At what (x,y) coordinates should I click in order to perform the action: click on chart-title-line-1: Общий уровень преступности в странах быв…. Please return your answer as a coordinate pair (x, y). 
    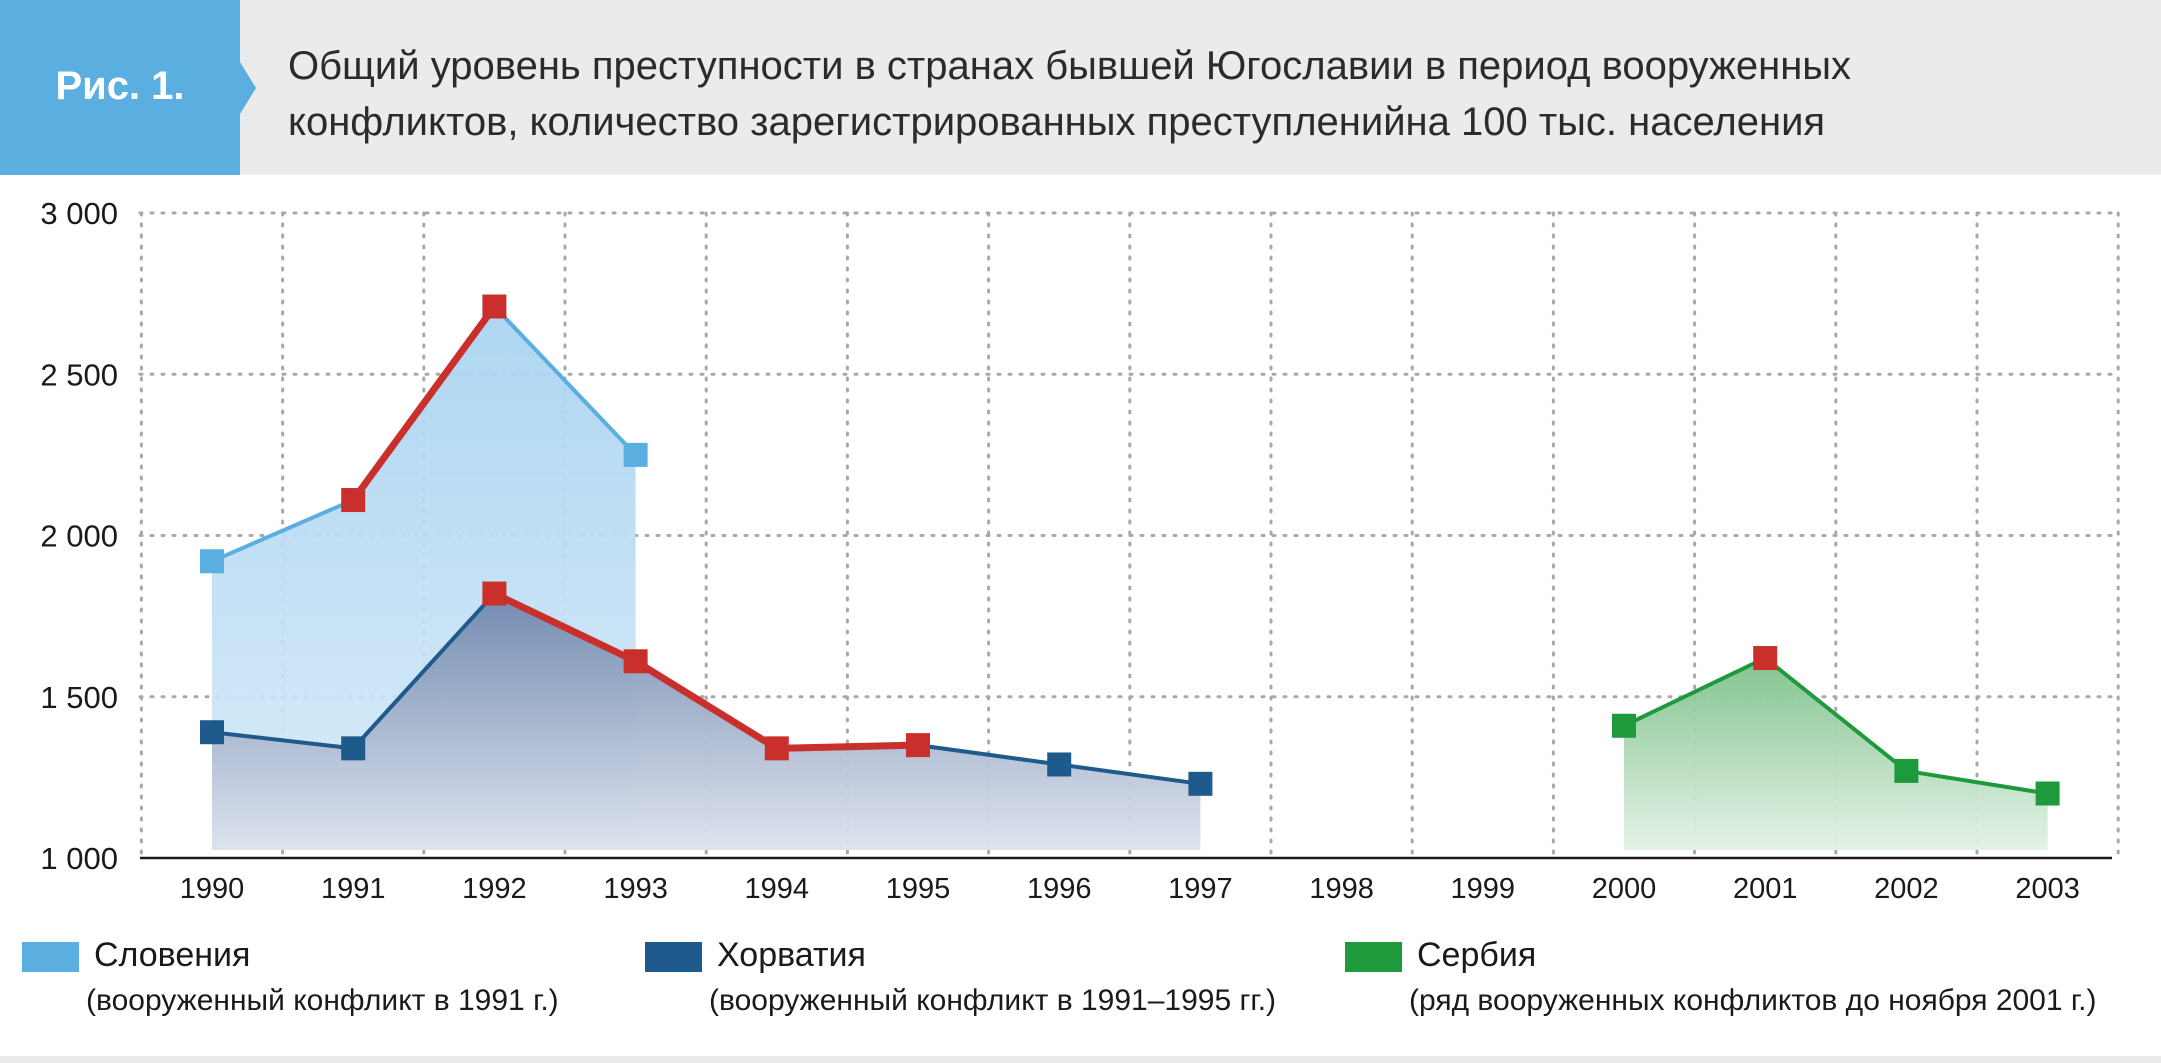
    Looking at the image, I should click on (1070, 66).